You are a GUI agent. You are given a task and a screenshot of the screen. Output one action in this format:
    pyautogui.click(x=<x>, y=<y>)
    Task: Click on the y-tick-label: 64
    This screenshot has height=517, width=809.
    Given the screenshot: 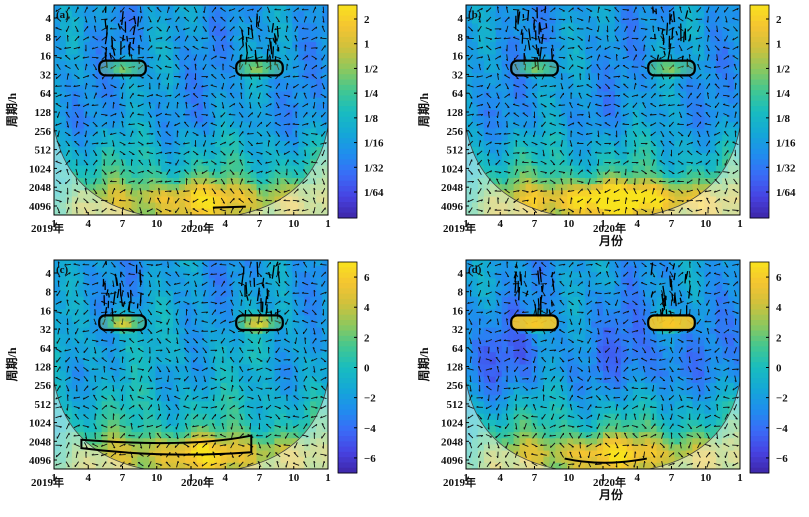 What is the action you would take?
    pyautogui.click(x=46, y=349)
    